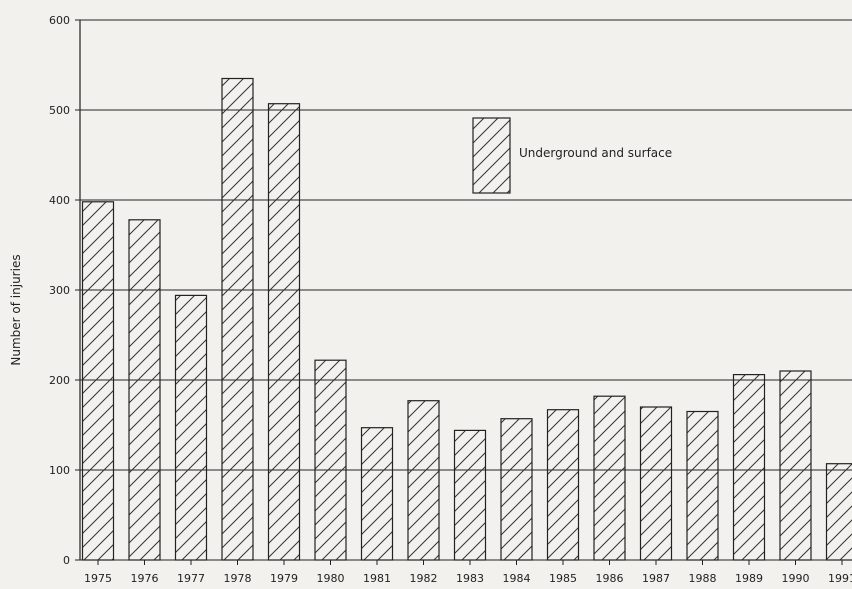  Describe the element at coordinates (16, 309) in the screenshot. I see `y-axis-title: Number of injuries` at that location.